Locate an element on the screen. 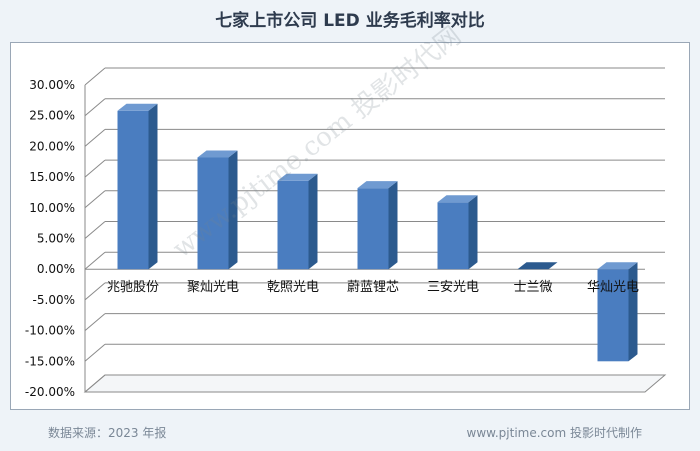 The height and width of the screenshot is (451, 700). category-label: 蔚蓝锂芯 is located at coordinates (373, 287).